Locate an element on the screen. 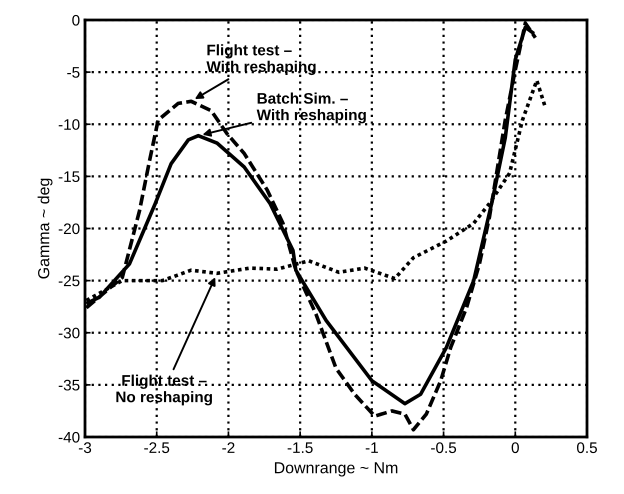 This screenshot has width=624, height=494. y-tick-label: -35 is located at coordinates (69, 385).